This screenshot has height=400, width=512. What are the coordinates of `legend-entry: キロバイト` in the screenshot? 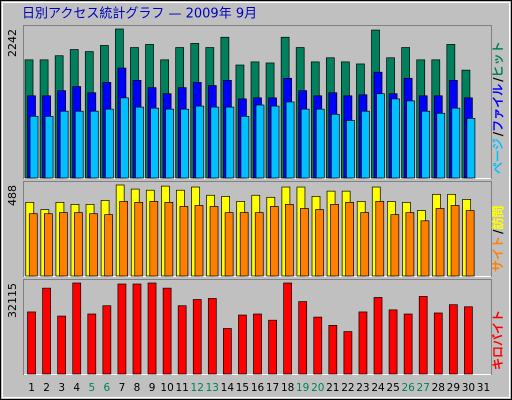 It's located at (498, 340).